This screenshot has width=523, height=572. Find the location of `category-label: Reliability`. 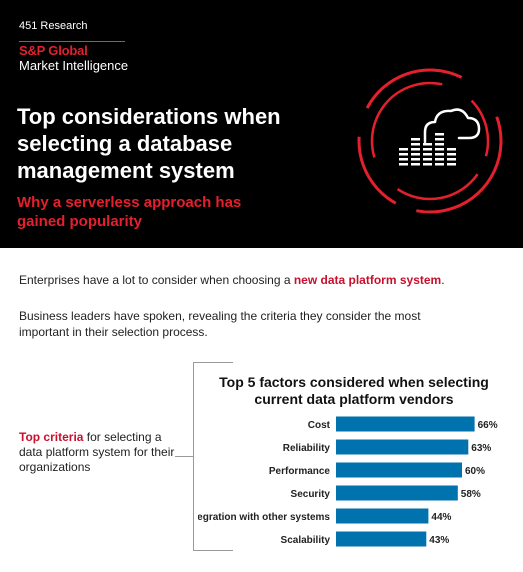

category-label: Reliability is located at coordinates (307, 448).